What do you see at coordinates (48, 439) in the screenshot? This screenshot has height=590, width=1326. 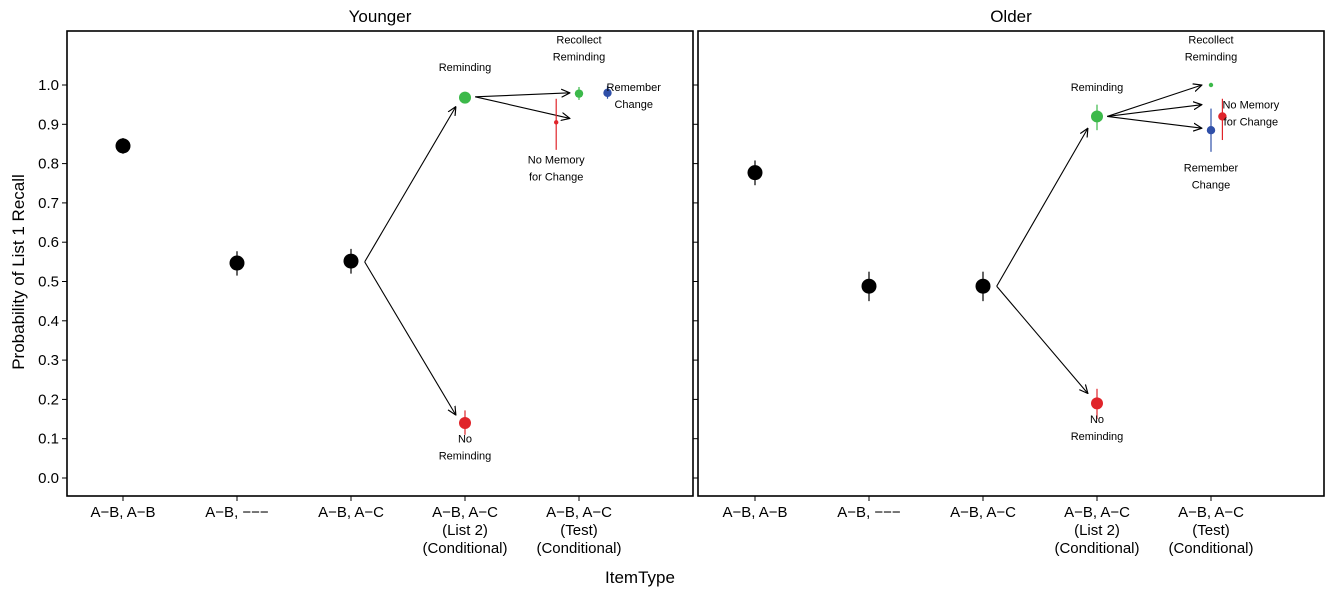 I see `y-tick-label: 0.1` at bounding box center [48, 439].